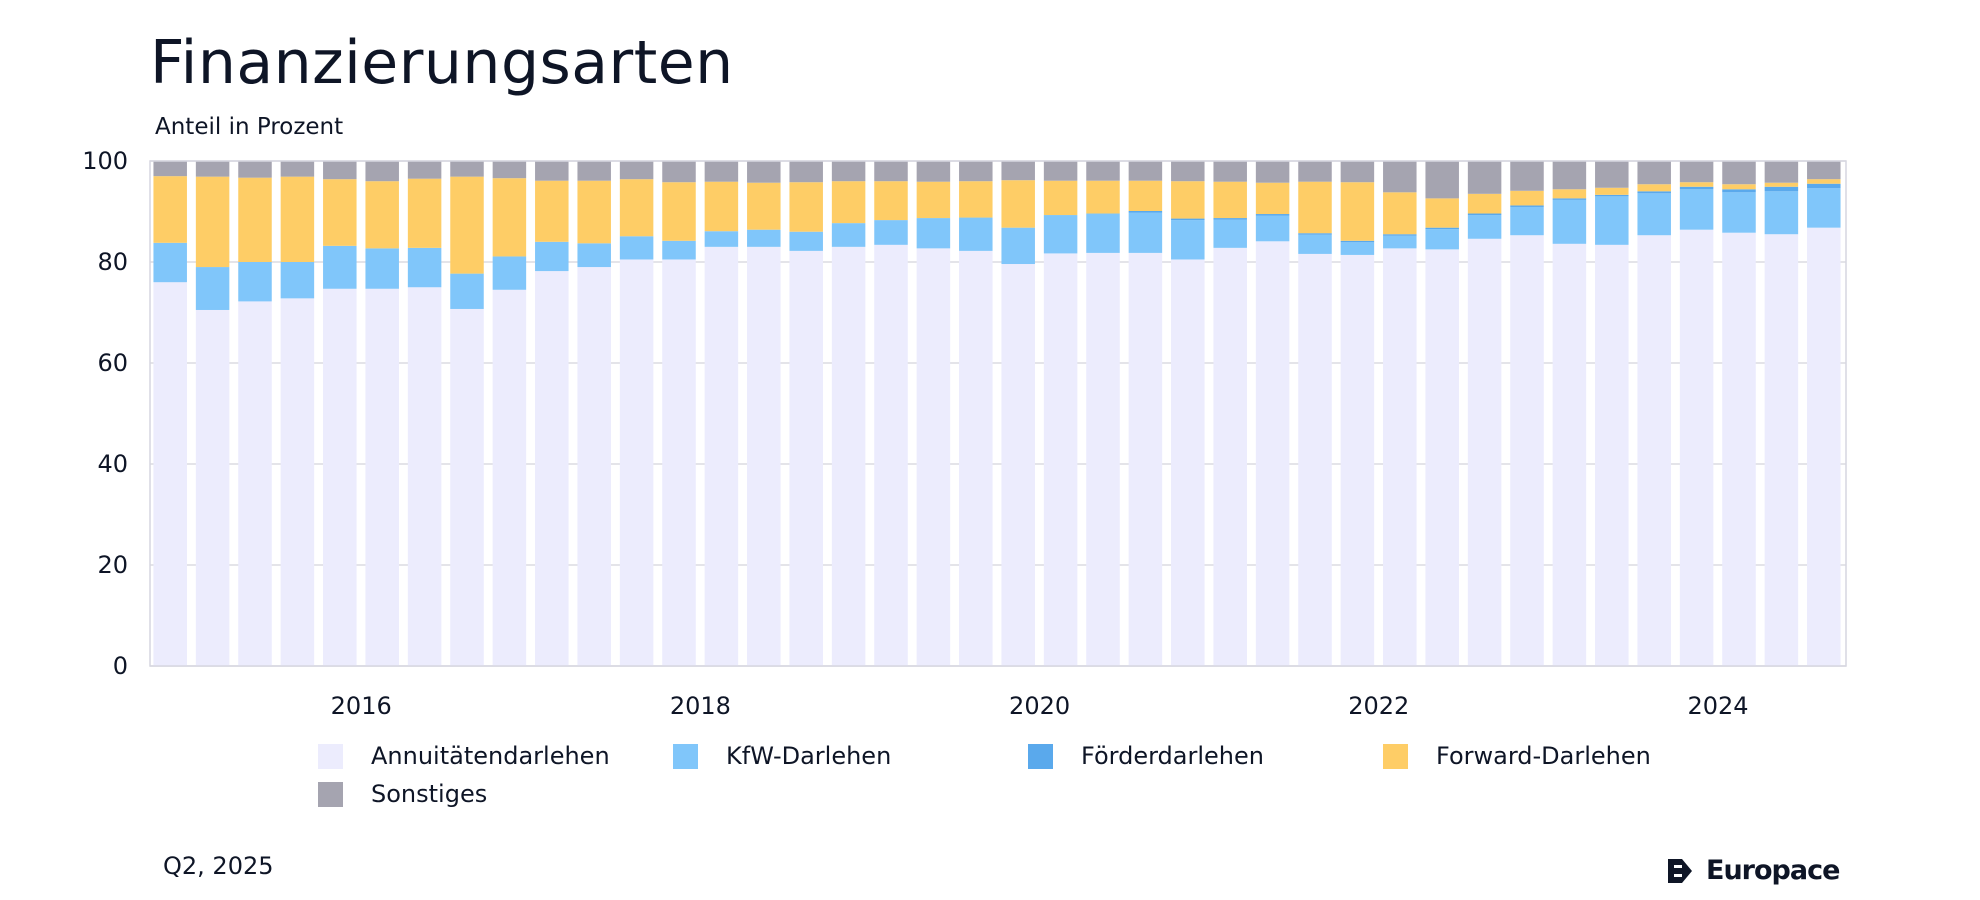 The height and width of the screenshot is (900, 1980). What do you see at coordinates (464, 756) in the screenshot?
I see `legend-item: Annuitätendarlehen` at bounding box center [464, 756].